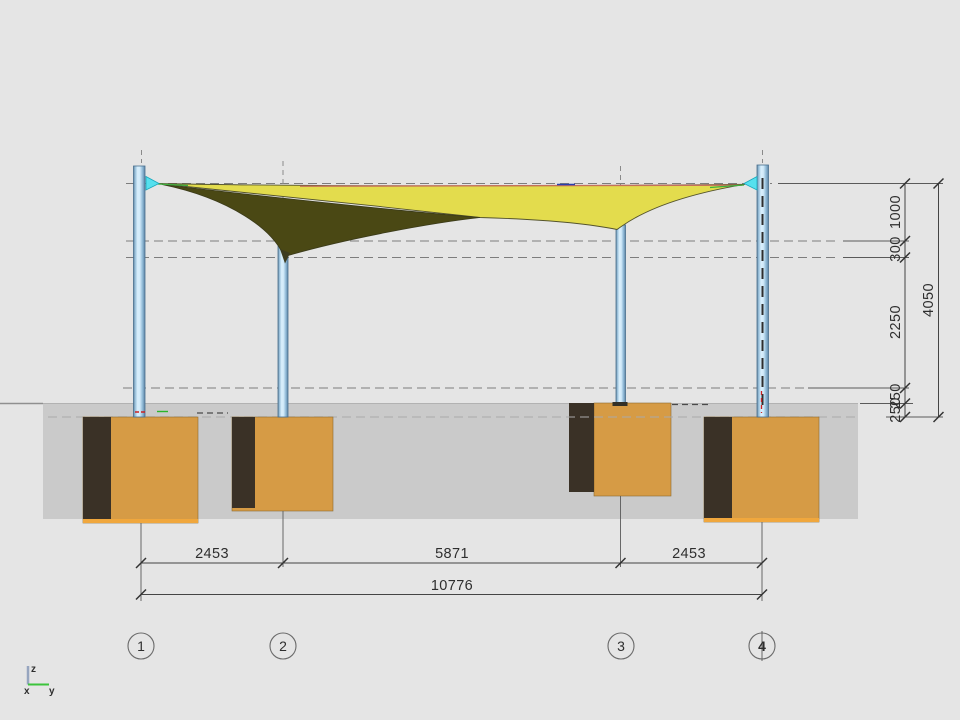 The height and width of the screenshot is (720, 960). What do you see at coordinates (521, 185) in the screenshot?
I see `sail-edge-cable-red` at bounding box center [521, 185].